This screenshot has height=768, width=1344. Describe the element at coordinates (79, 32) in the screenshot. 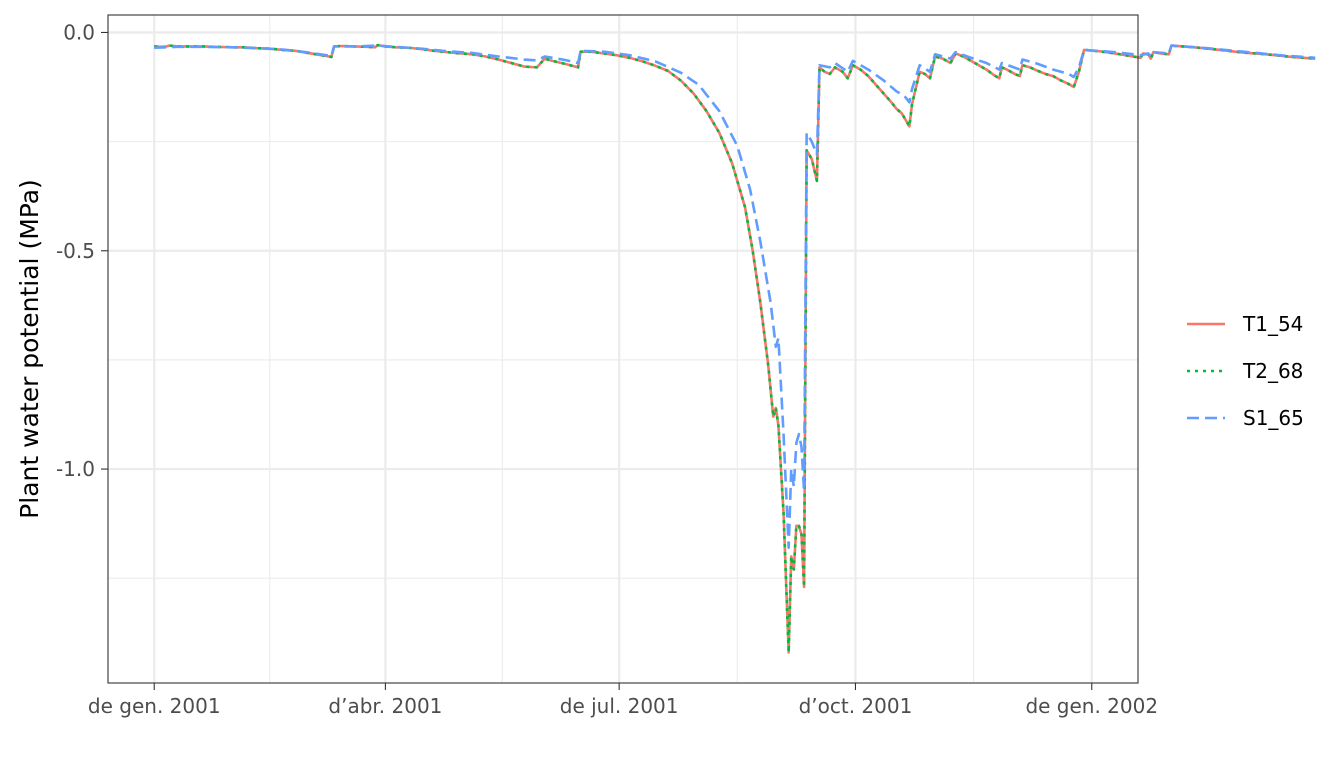

I see `y-tick-label: 0.0` at that location.